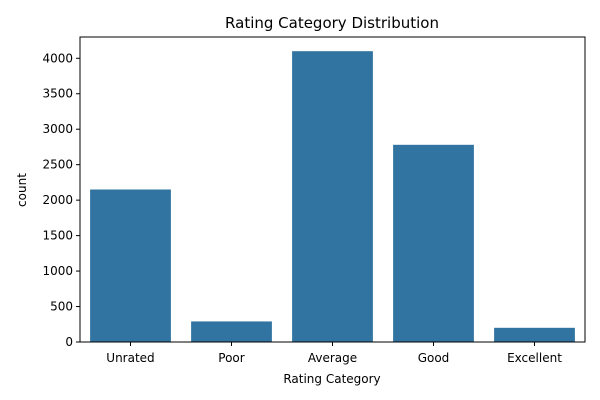 The height and width of the screenshot is (400, 600). I want to click on x-axis-label: Rating Category, so click(331, 379).